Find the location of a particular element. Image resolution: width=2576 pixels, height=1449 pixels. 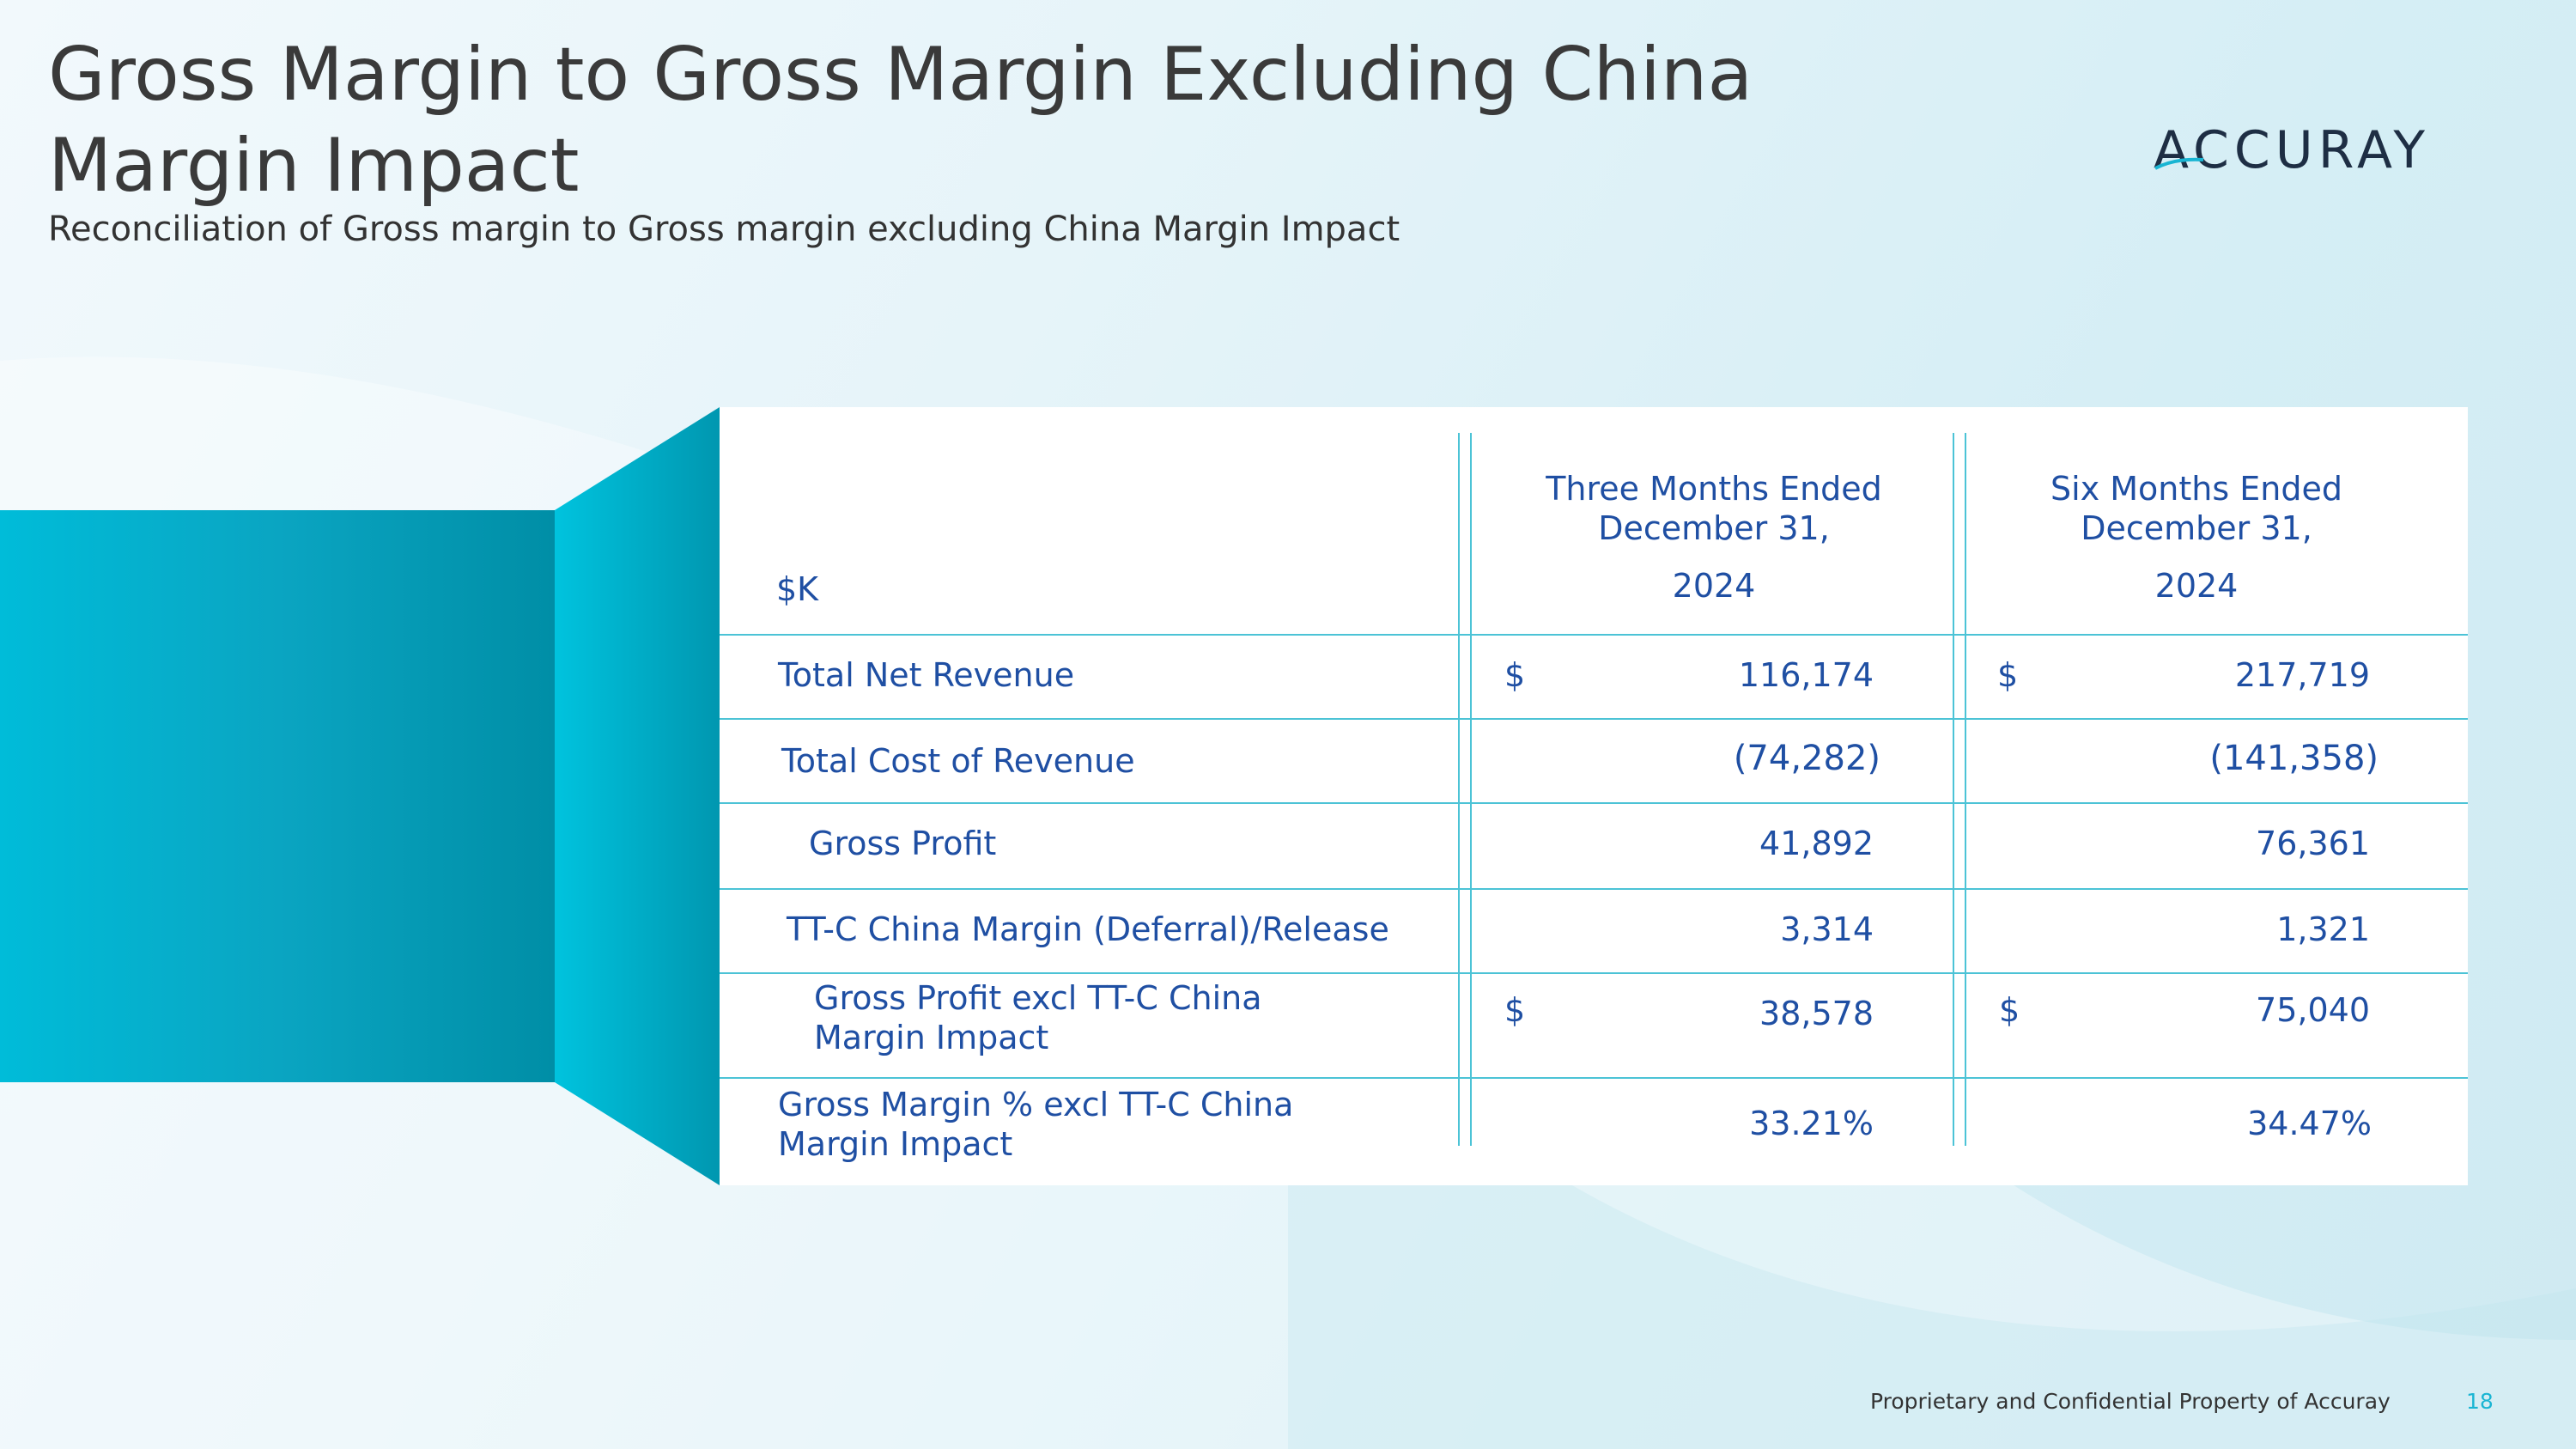

col1-value: 3,314 is located at coordinates (1827, 929).